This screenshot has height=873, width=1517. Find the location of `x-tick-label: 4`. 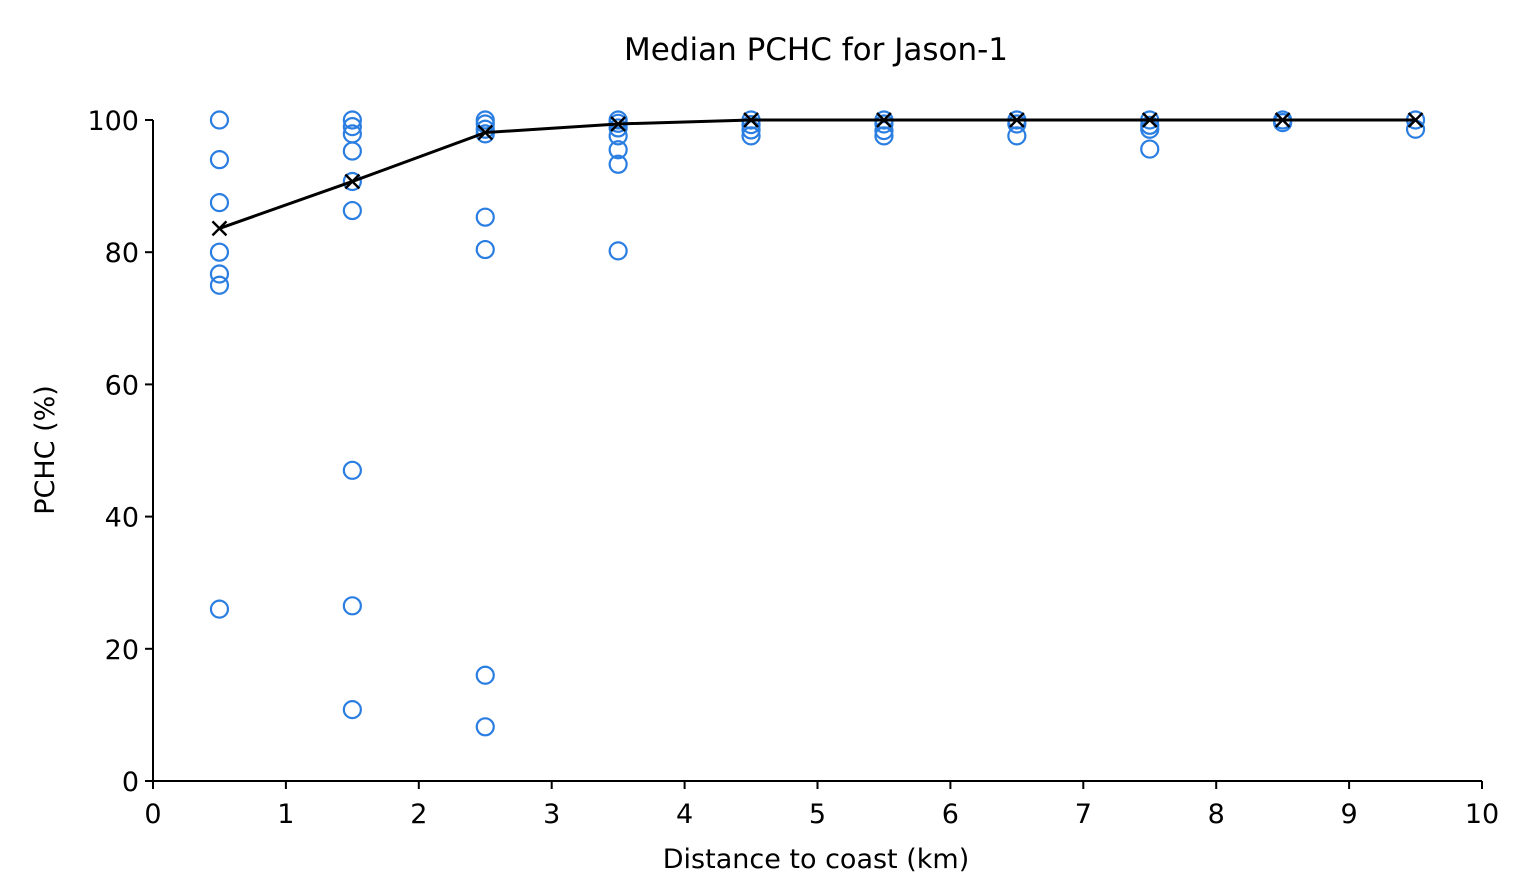

x-tick-label: 4 is located at coordinates (684, 814).